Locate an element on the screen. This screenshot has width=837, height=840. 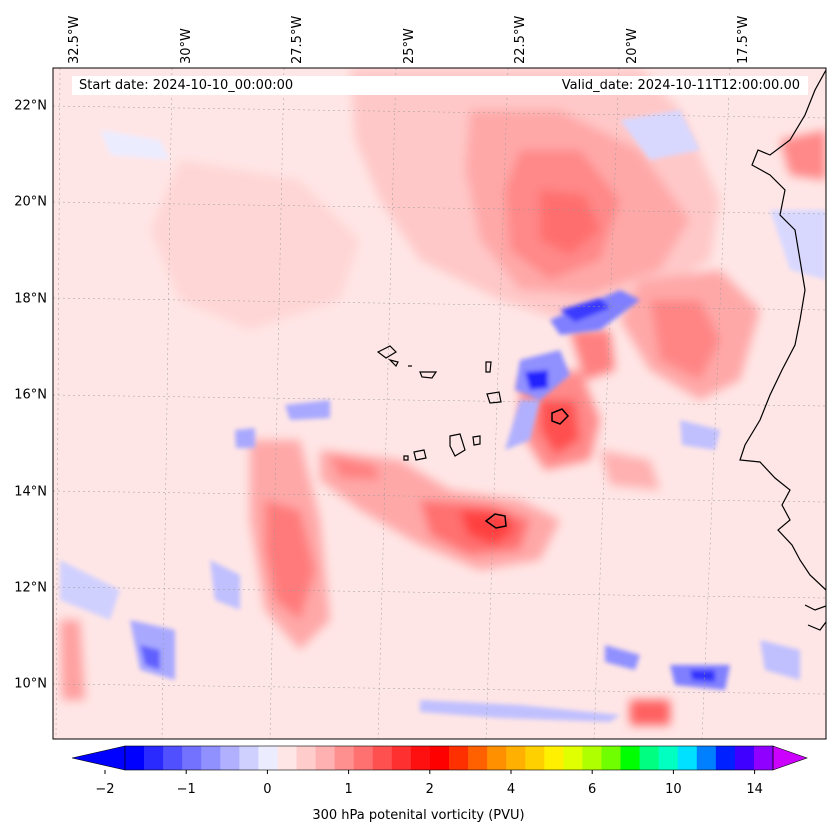
colorbar-tick-label: −2 is located at coordinates (105, 789).